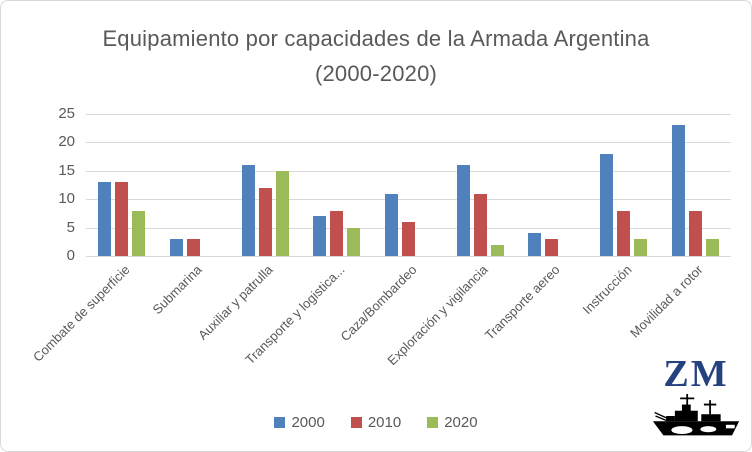 This screenshot has height=452, width=752. Describe the element at coordinates (461, 422) in the screenshot. I see `legend-label: 2020` at that location.